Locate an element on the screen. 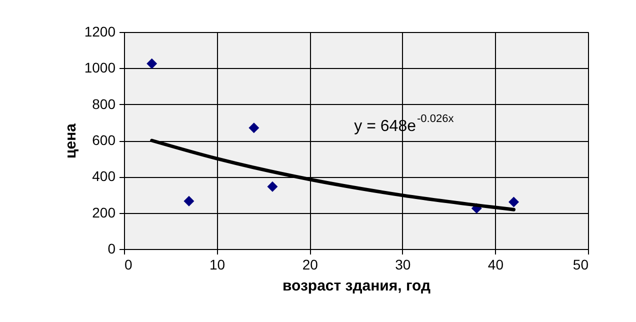  y-tick-label: 200 is located at coordinates (104, 212).